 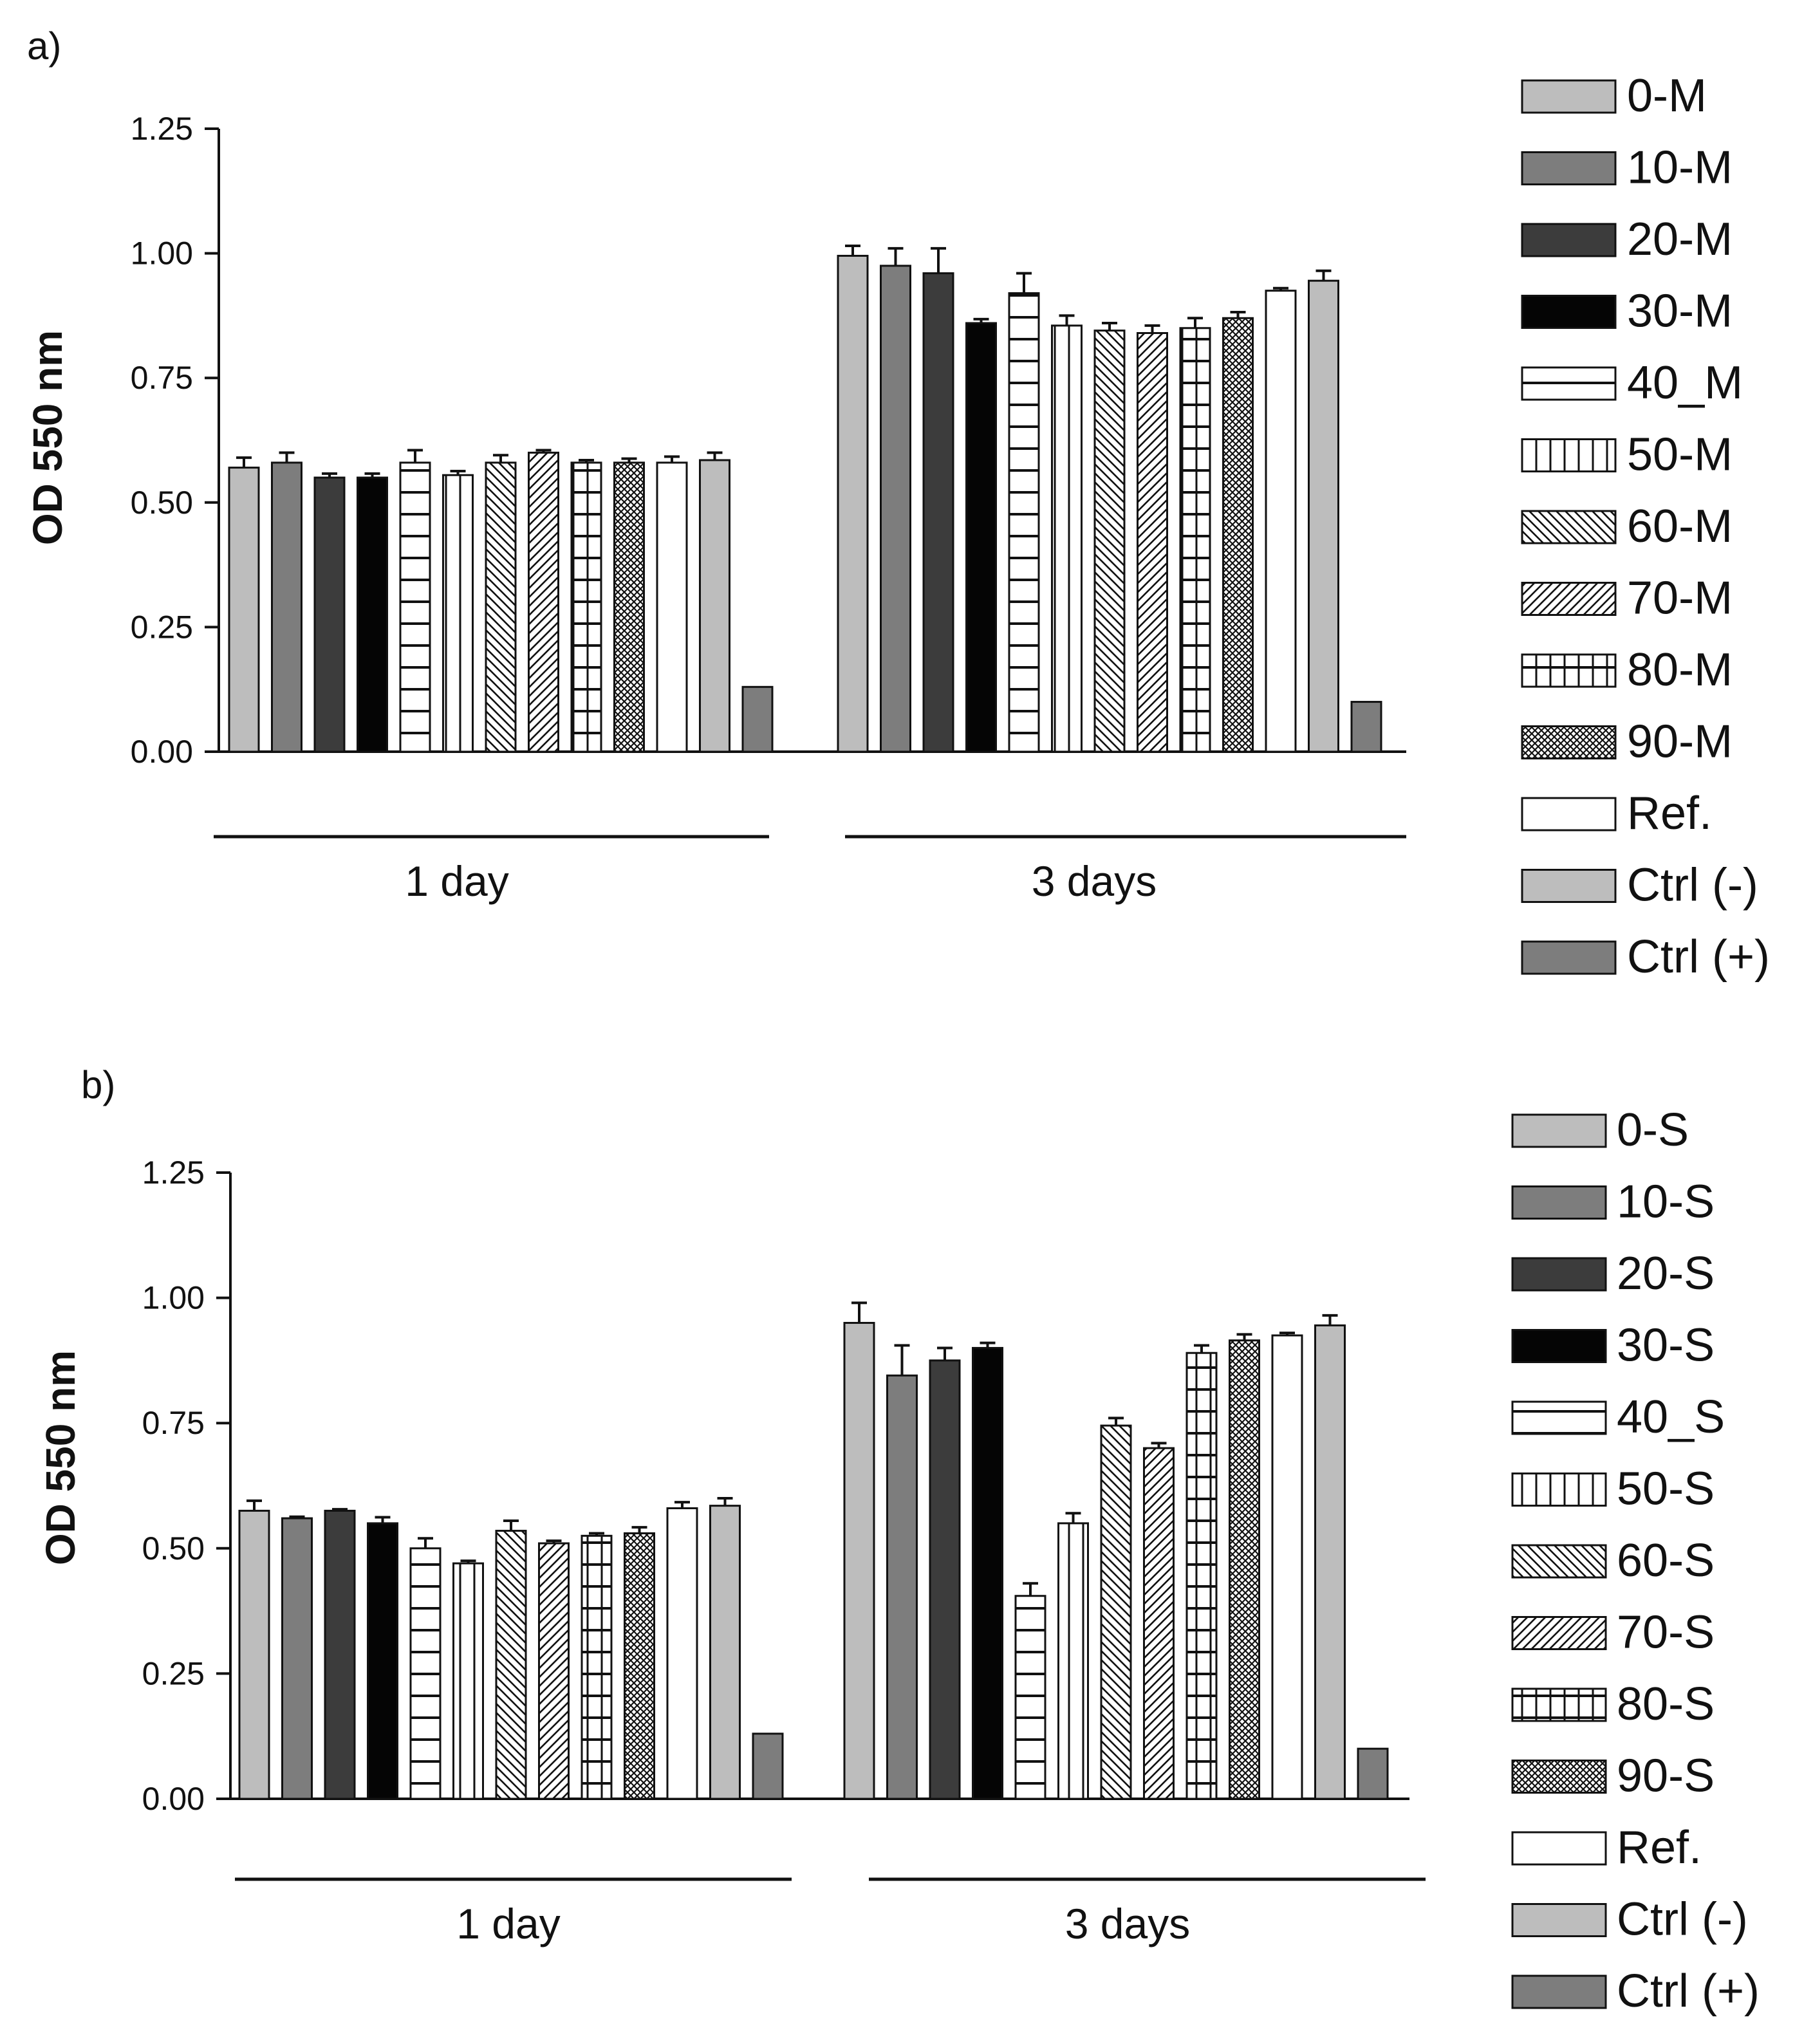 I want to click on legend-label: 70-S, so click(x=1666, y=1632).